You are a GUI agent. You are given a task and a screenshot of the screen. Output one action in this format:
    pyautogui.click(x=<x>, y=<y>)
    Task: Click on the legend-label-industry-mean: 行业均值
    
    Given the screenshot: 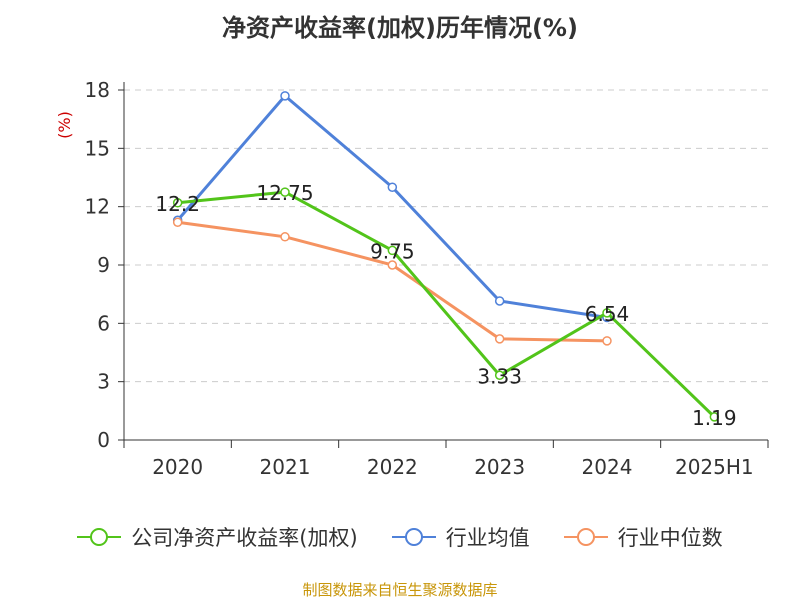 What is the action you would take?
    pyautogui.click(x=487, y=538)
    